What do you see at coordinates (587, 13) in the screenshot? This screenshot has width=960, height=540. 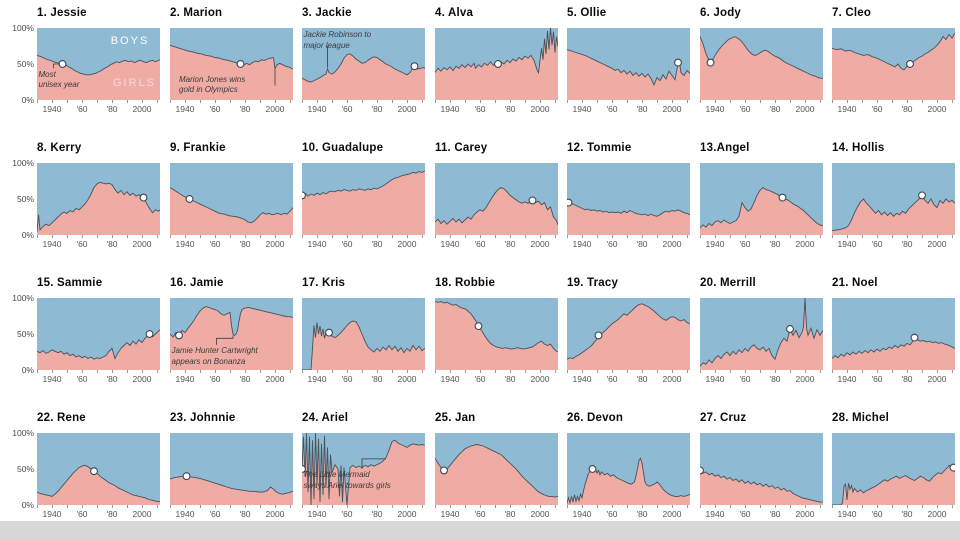 I see `chart-title-ollie: 5. Ollie` at bounding box center [587, 13].